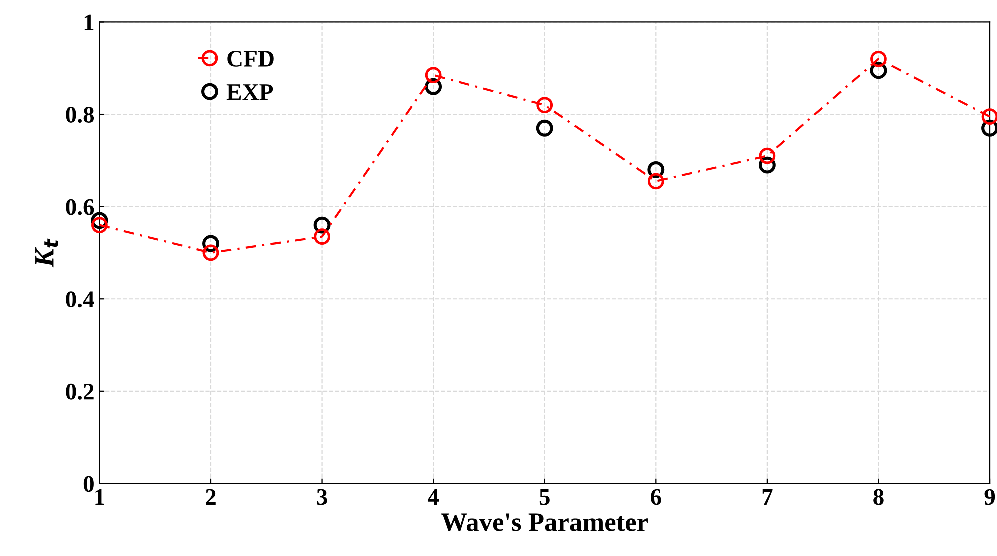 The width and height of the screenshot is (997, 556). I want to click on x-tick-label: 8, so click(879, 497).